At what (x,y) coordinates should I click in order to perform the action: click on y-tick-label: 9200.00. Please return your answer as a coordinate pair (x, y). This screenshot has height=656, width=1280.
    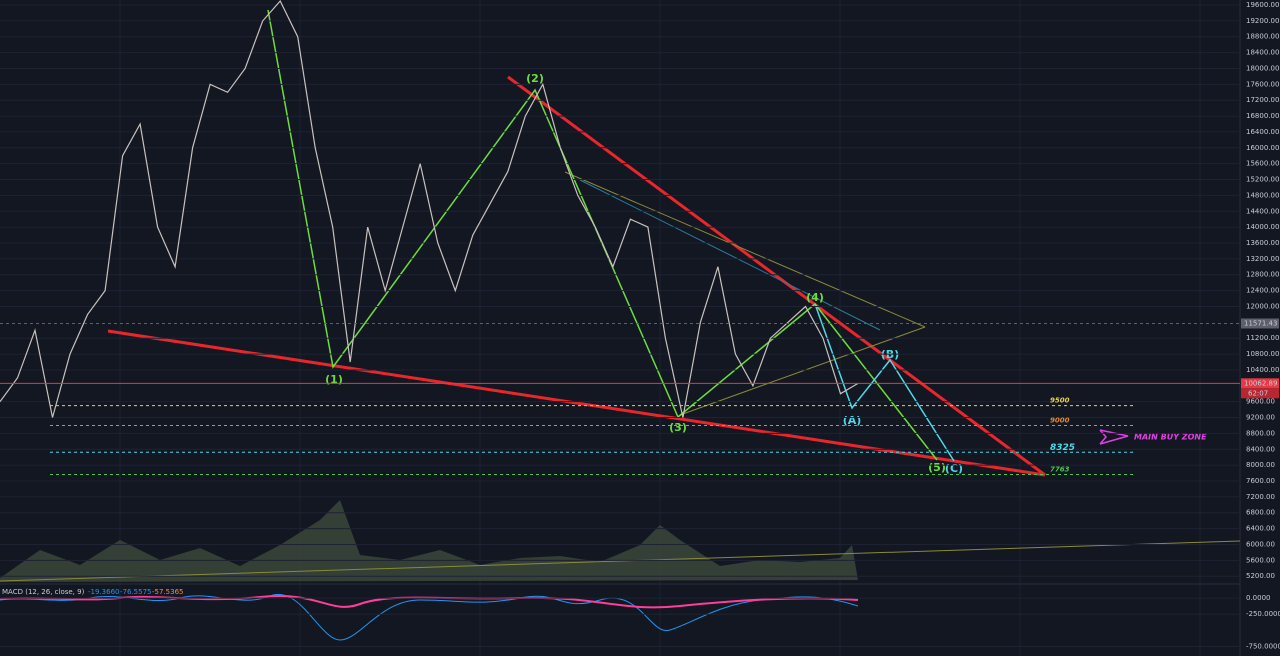
    Looking at the image, I should click on (1260, 418).